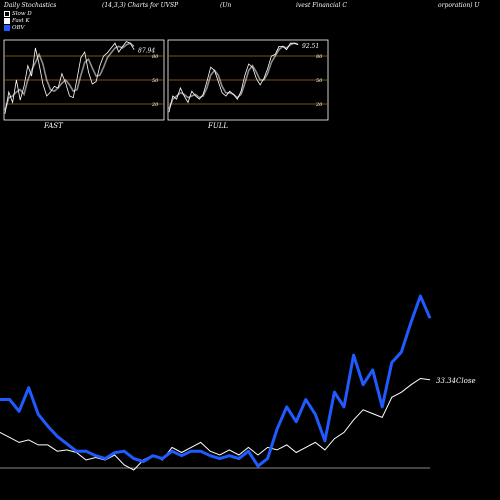 Image resolution: width=500 pixels, height=500 pixels. Describe the element at coordinates (218, 126) in the screenshot. I see `panel-label-full: FULL` at that location.